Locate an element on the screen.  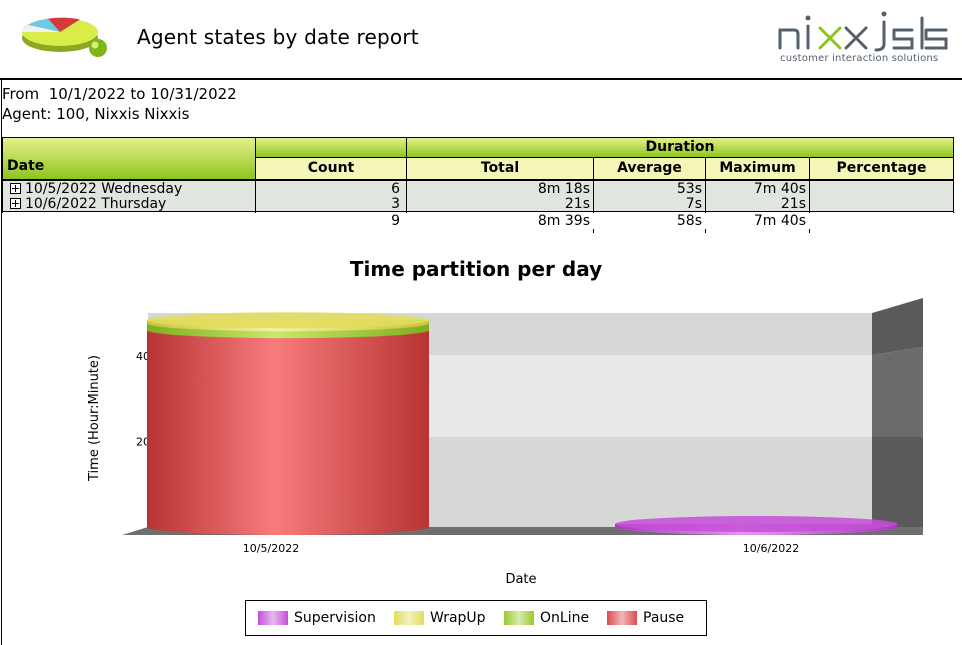
date-range: From 10/1/2022 to 10/31/2022 is located at coordinates (119, 94).